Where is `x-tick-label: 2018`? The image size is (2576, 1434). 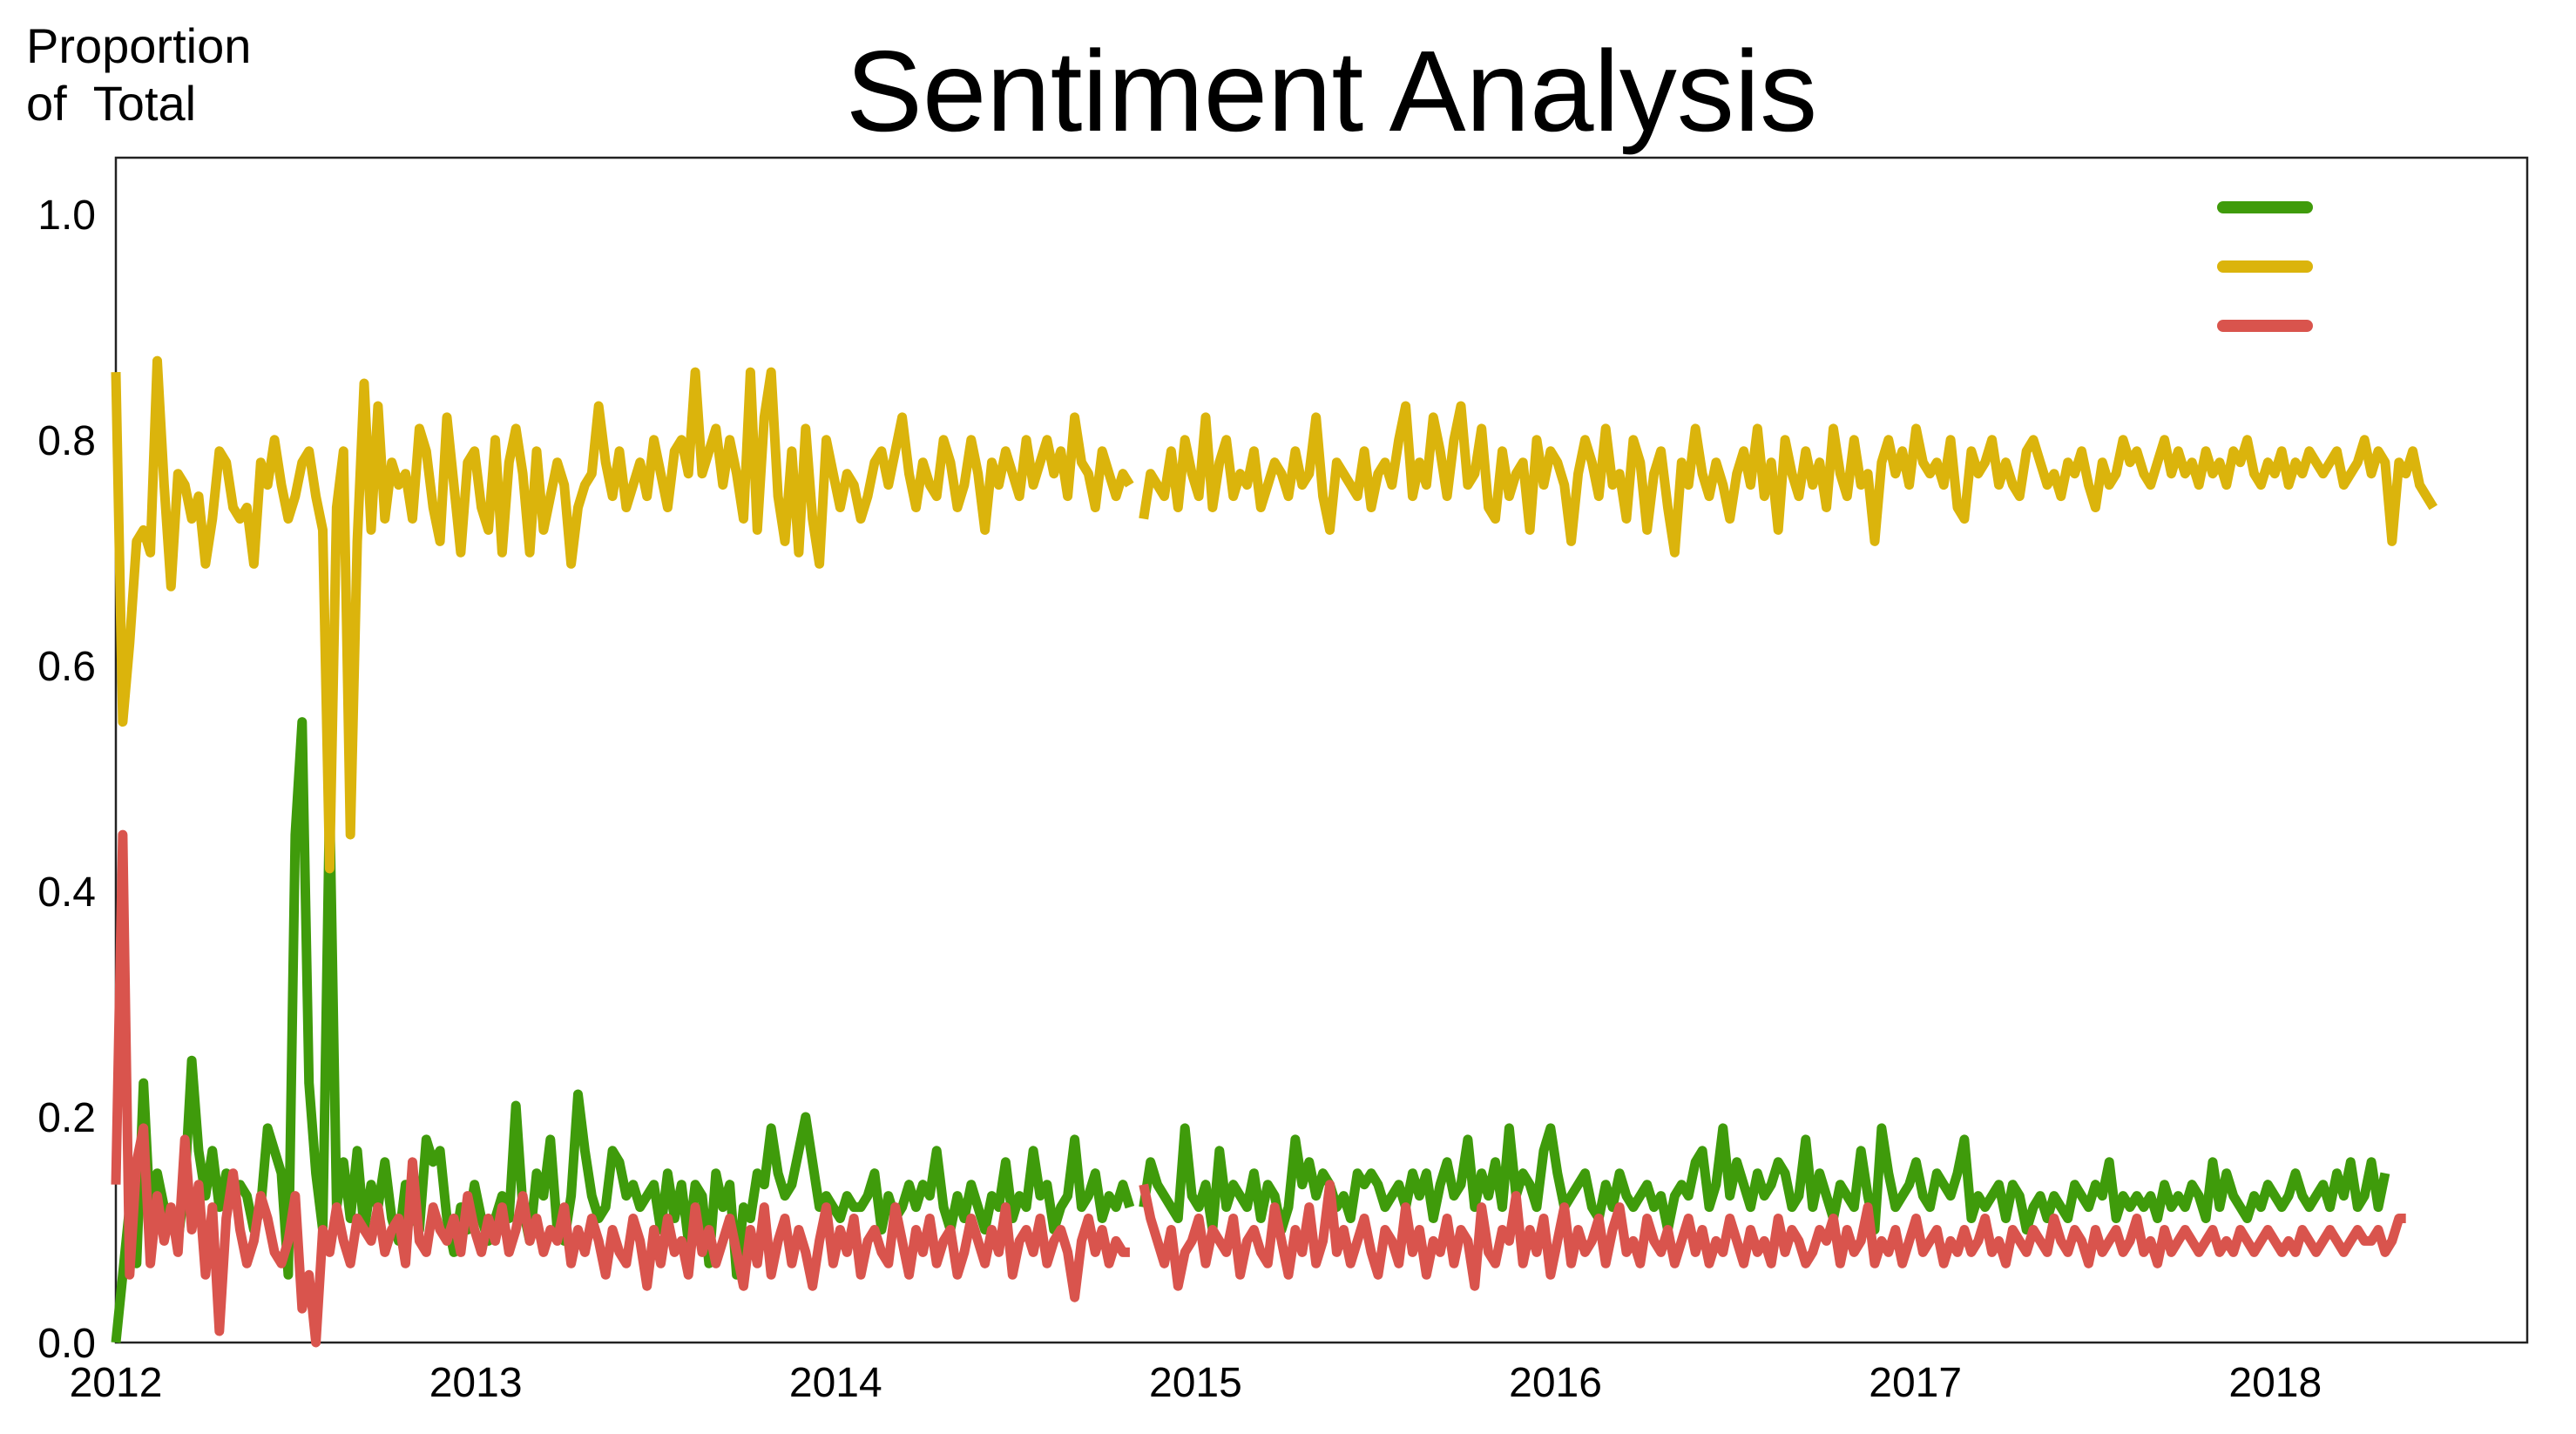 x-tick-label: 2018 is located at coordinates (2275, 1383).